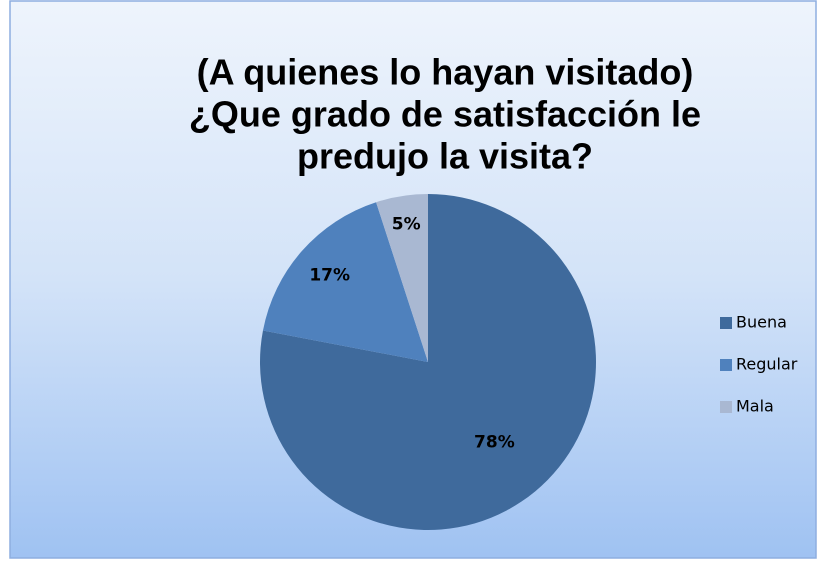  I want to click on data-label: 78%, so click(494, 442).